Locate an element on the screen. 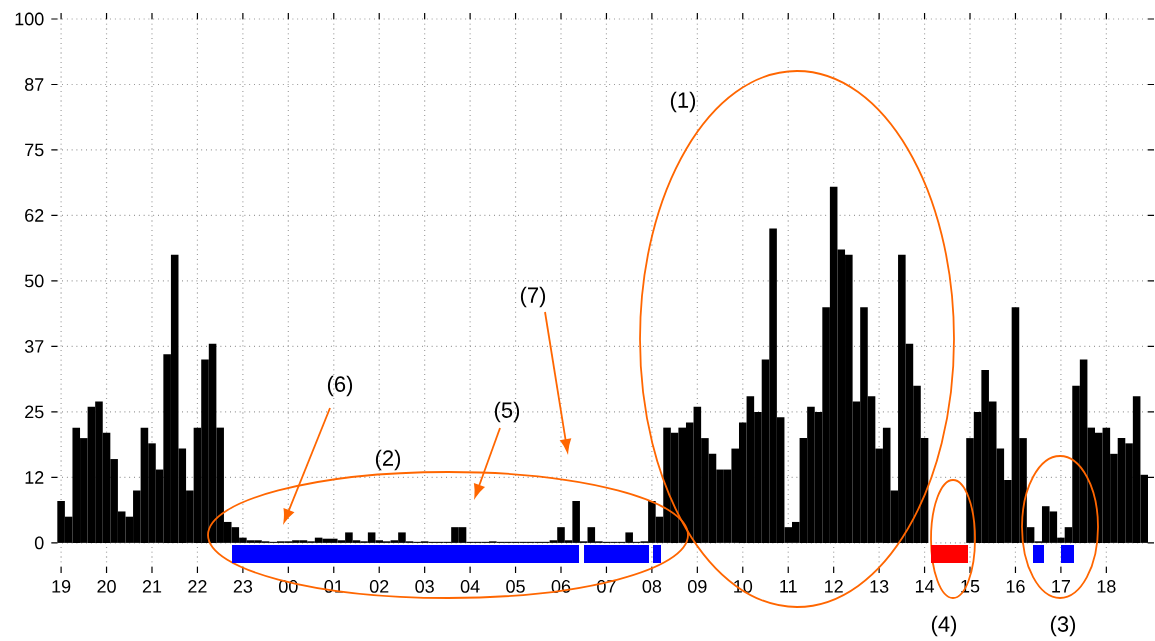  annotation: (1) is located at coordinates (683, 102).